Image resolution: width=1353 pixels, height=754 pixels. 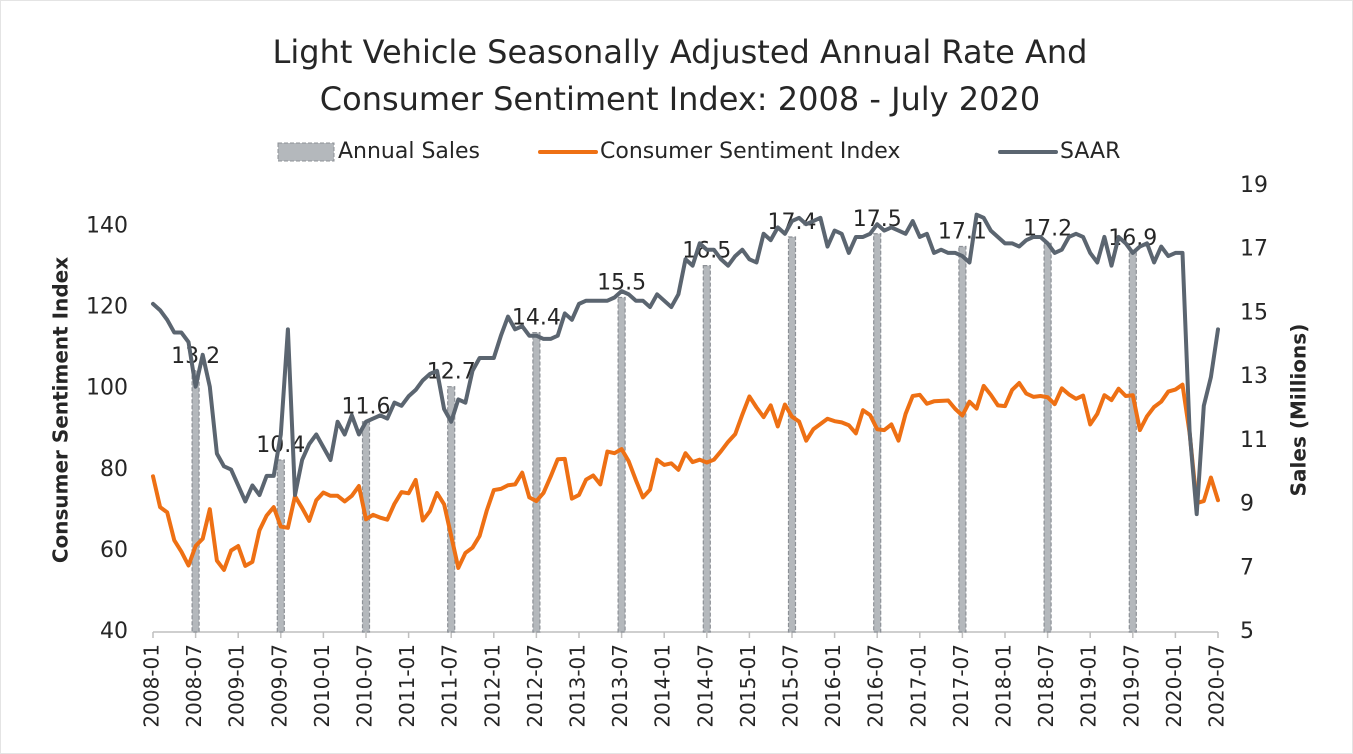 I want to click on x-tick-label: 2014-07, so click(x=705, y=686).